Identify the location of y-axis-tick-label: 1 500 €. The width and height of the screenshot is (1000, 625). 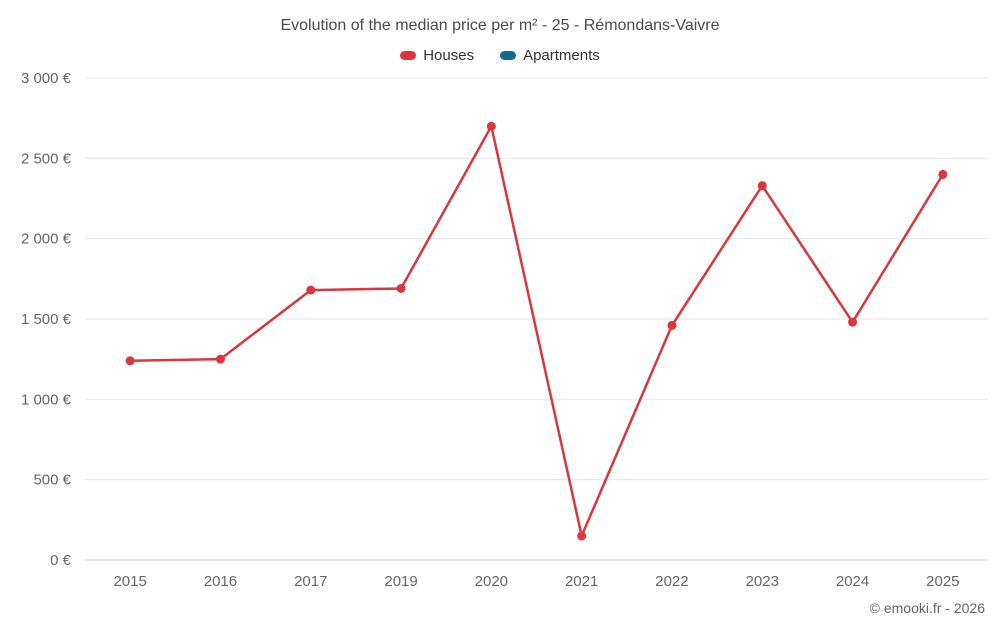
(46, 319).